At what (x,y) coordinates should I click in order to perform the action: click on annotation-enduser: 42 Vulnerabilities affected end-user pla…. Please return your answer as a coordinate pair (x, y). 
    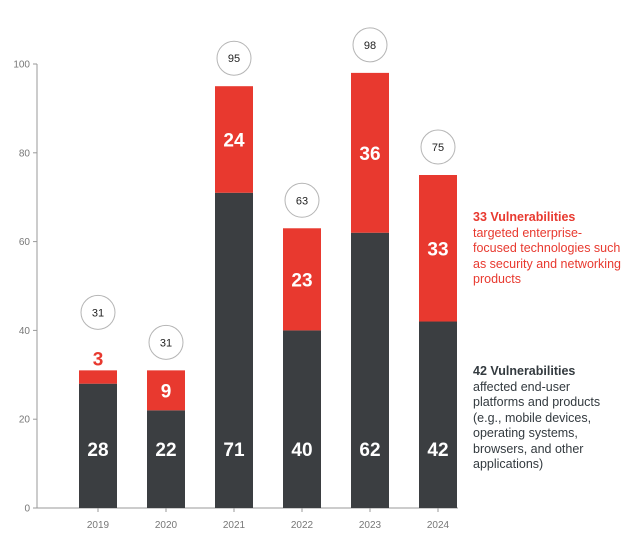
    Looking at the image, I should click on (548, 418).